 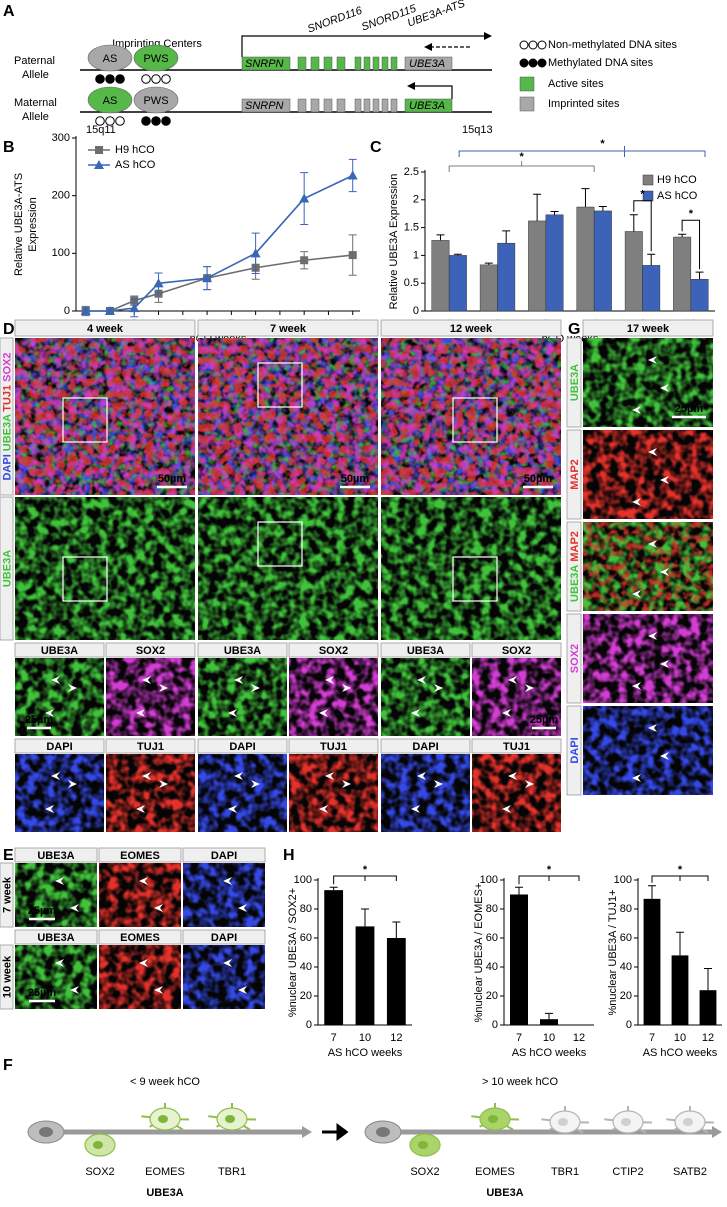 What do you see at coordinates (584, 104) in the screenshot?
I see `legend-label: Imprinted sites` at bounding box center [584, 104].